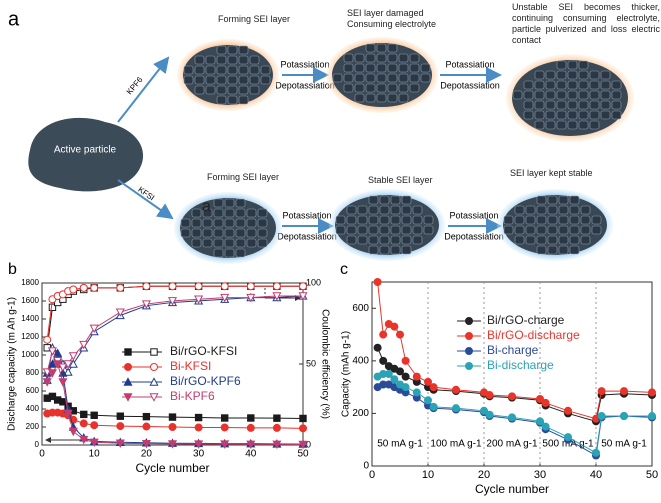 The image size is (661, 503). What do you see at coordinates (311, 363) in the screenshot?
I see `y2-tick-label: 50` at bounding box center [311, 363].